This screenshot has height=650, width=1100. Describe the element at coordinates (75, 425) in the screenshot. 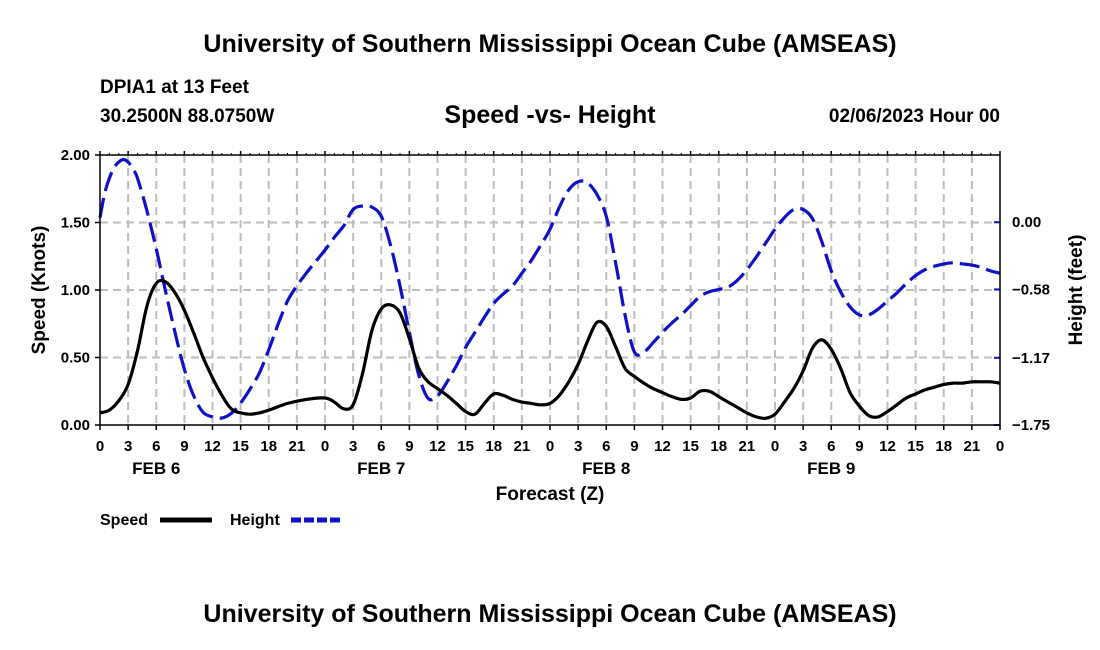

I see `y-tick-label-left: 0.00` at that location.